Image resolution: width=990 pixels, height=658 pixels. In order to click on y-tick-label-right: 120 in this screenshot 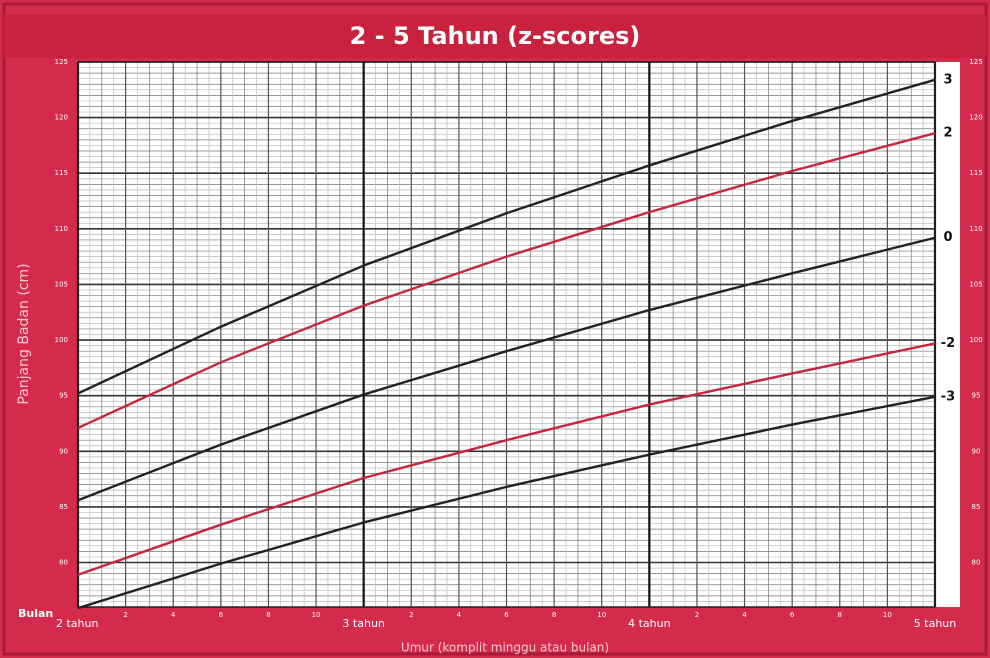, I will do `click(975, 118)`.